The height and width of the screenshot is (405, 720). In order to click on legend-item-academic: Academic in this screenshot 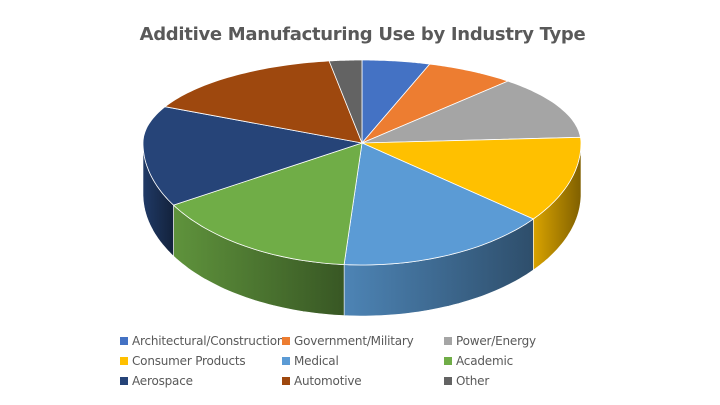, I will do `click(514, 361)`.